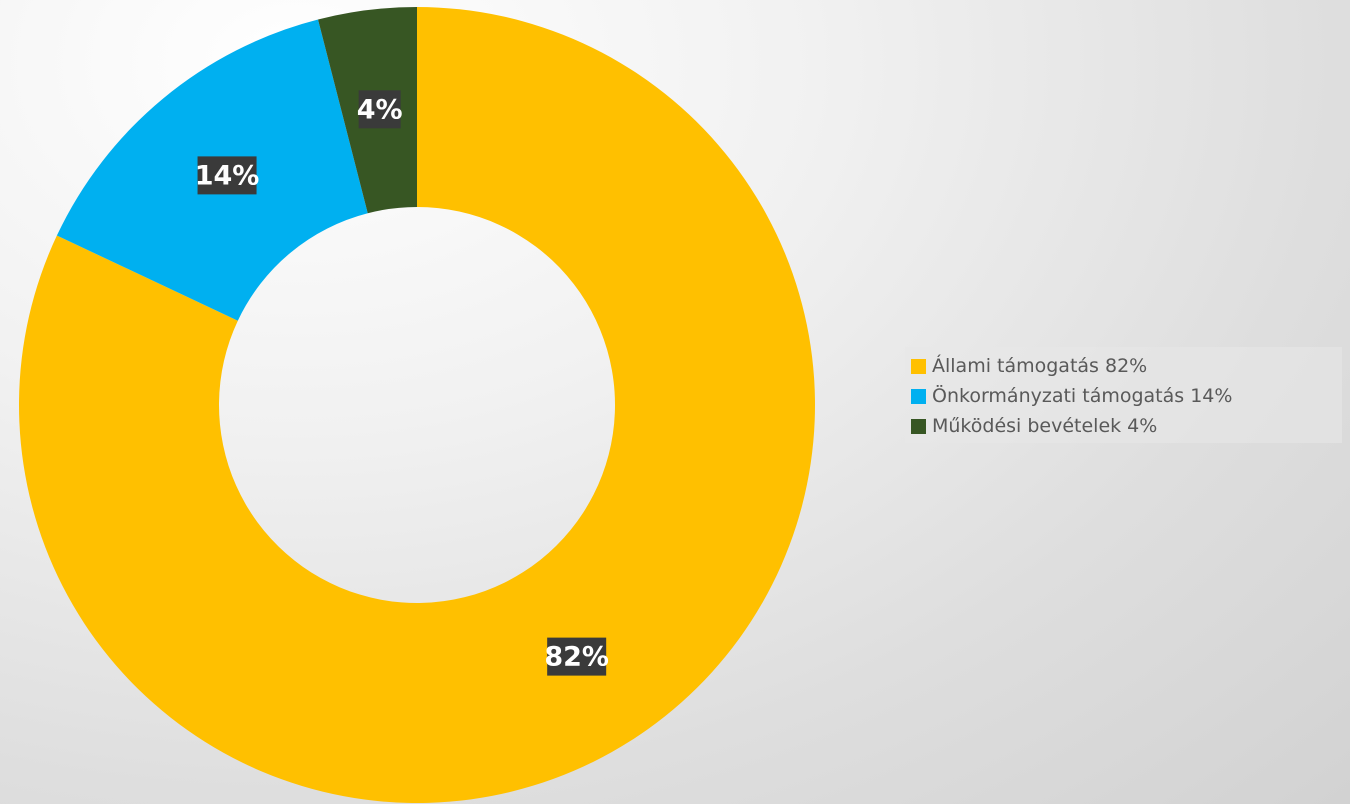 This screenshot has height=804, width=1350. I want to click on legend-swatch-onkormanyzati, so click(918, 396).